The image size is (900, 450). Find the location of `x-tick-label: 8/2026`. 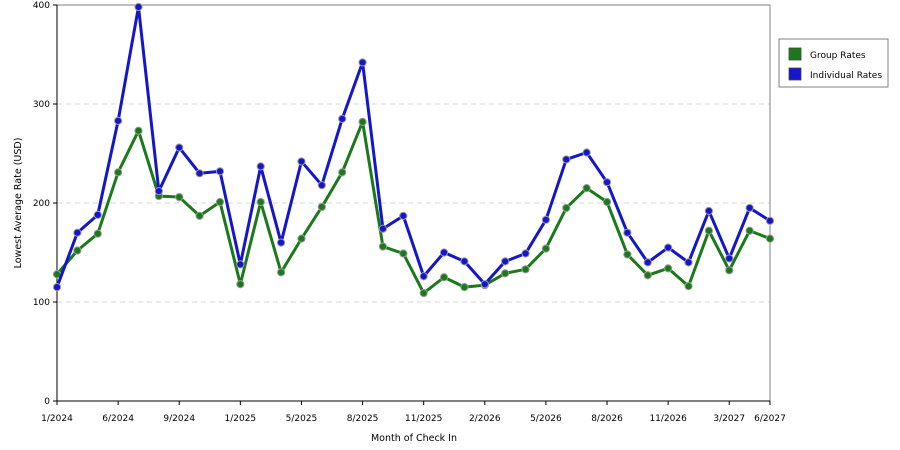

x-tick-label: 8/2026 is located at coordinates (607, 419).